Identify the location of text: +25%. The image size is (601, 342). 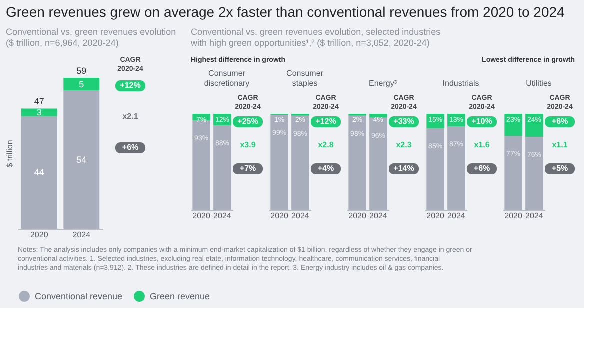
(248, 121).